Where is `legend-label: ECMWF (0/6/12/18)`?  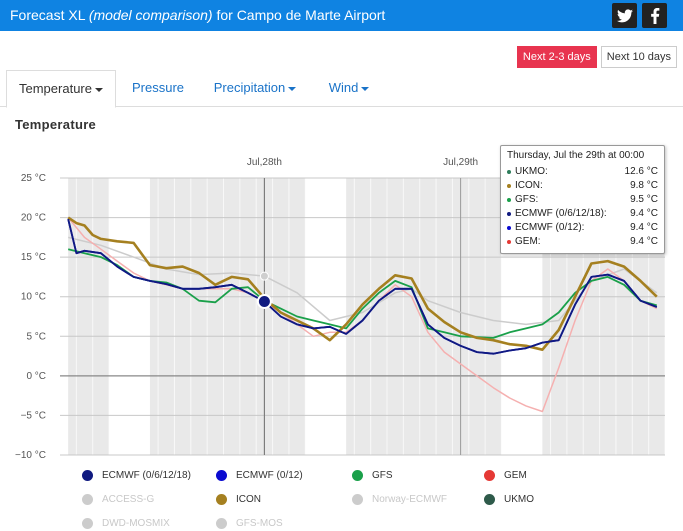
legend-label: ECMWF (0/6/12/18) is located at coordinates (146, 475).